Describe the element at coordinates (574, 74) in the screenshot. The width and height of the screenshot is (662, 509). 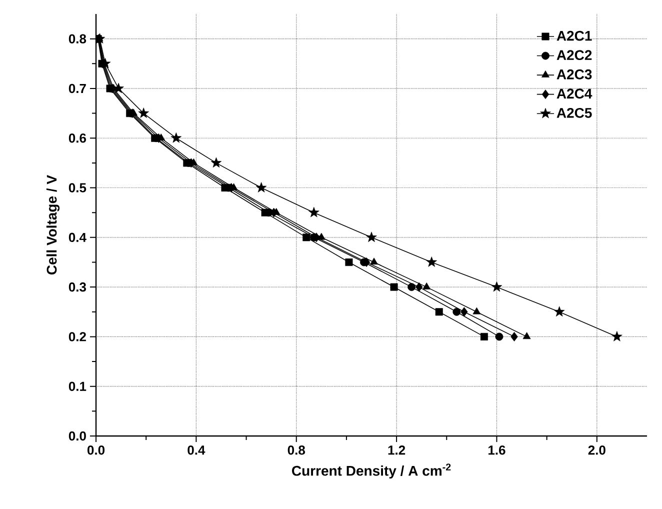
I see `legend-label: A2C3` at that location.